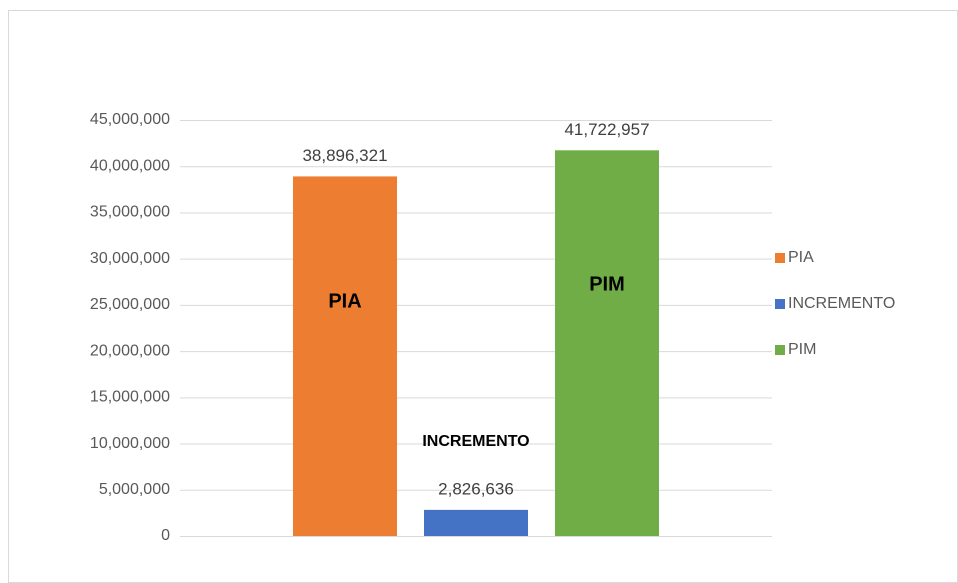  I want to click on bar-name-label: PIM, so click(607, 285).